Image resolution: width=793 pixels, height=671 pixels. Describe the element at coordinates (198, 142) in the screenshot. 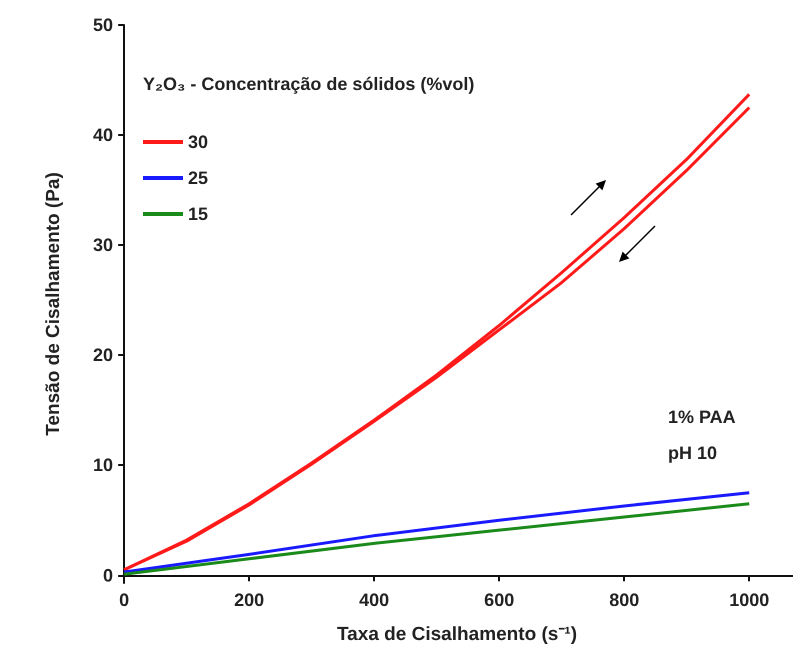

I see `legend-label: 30` at that location.